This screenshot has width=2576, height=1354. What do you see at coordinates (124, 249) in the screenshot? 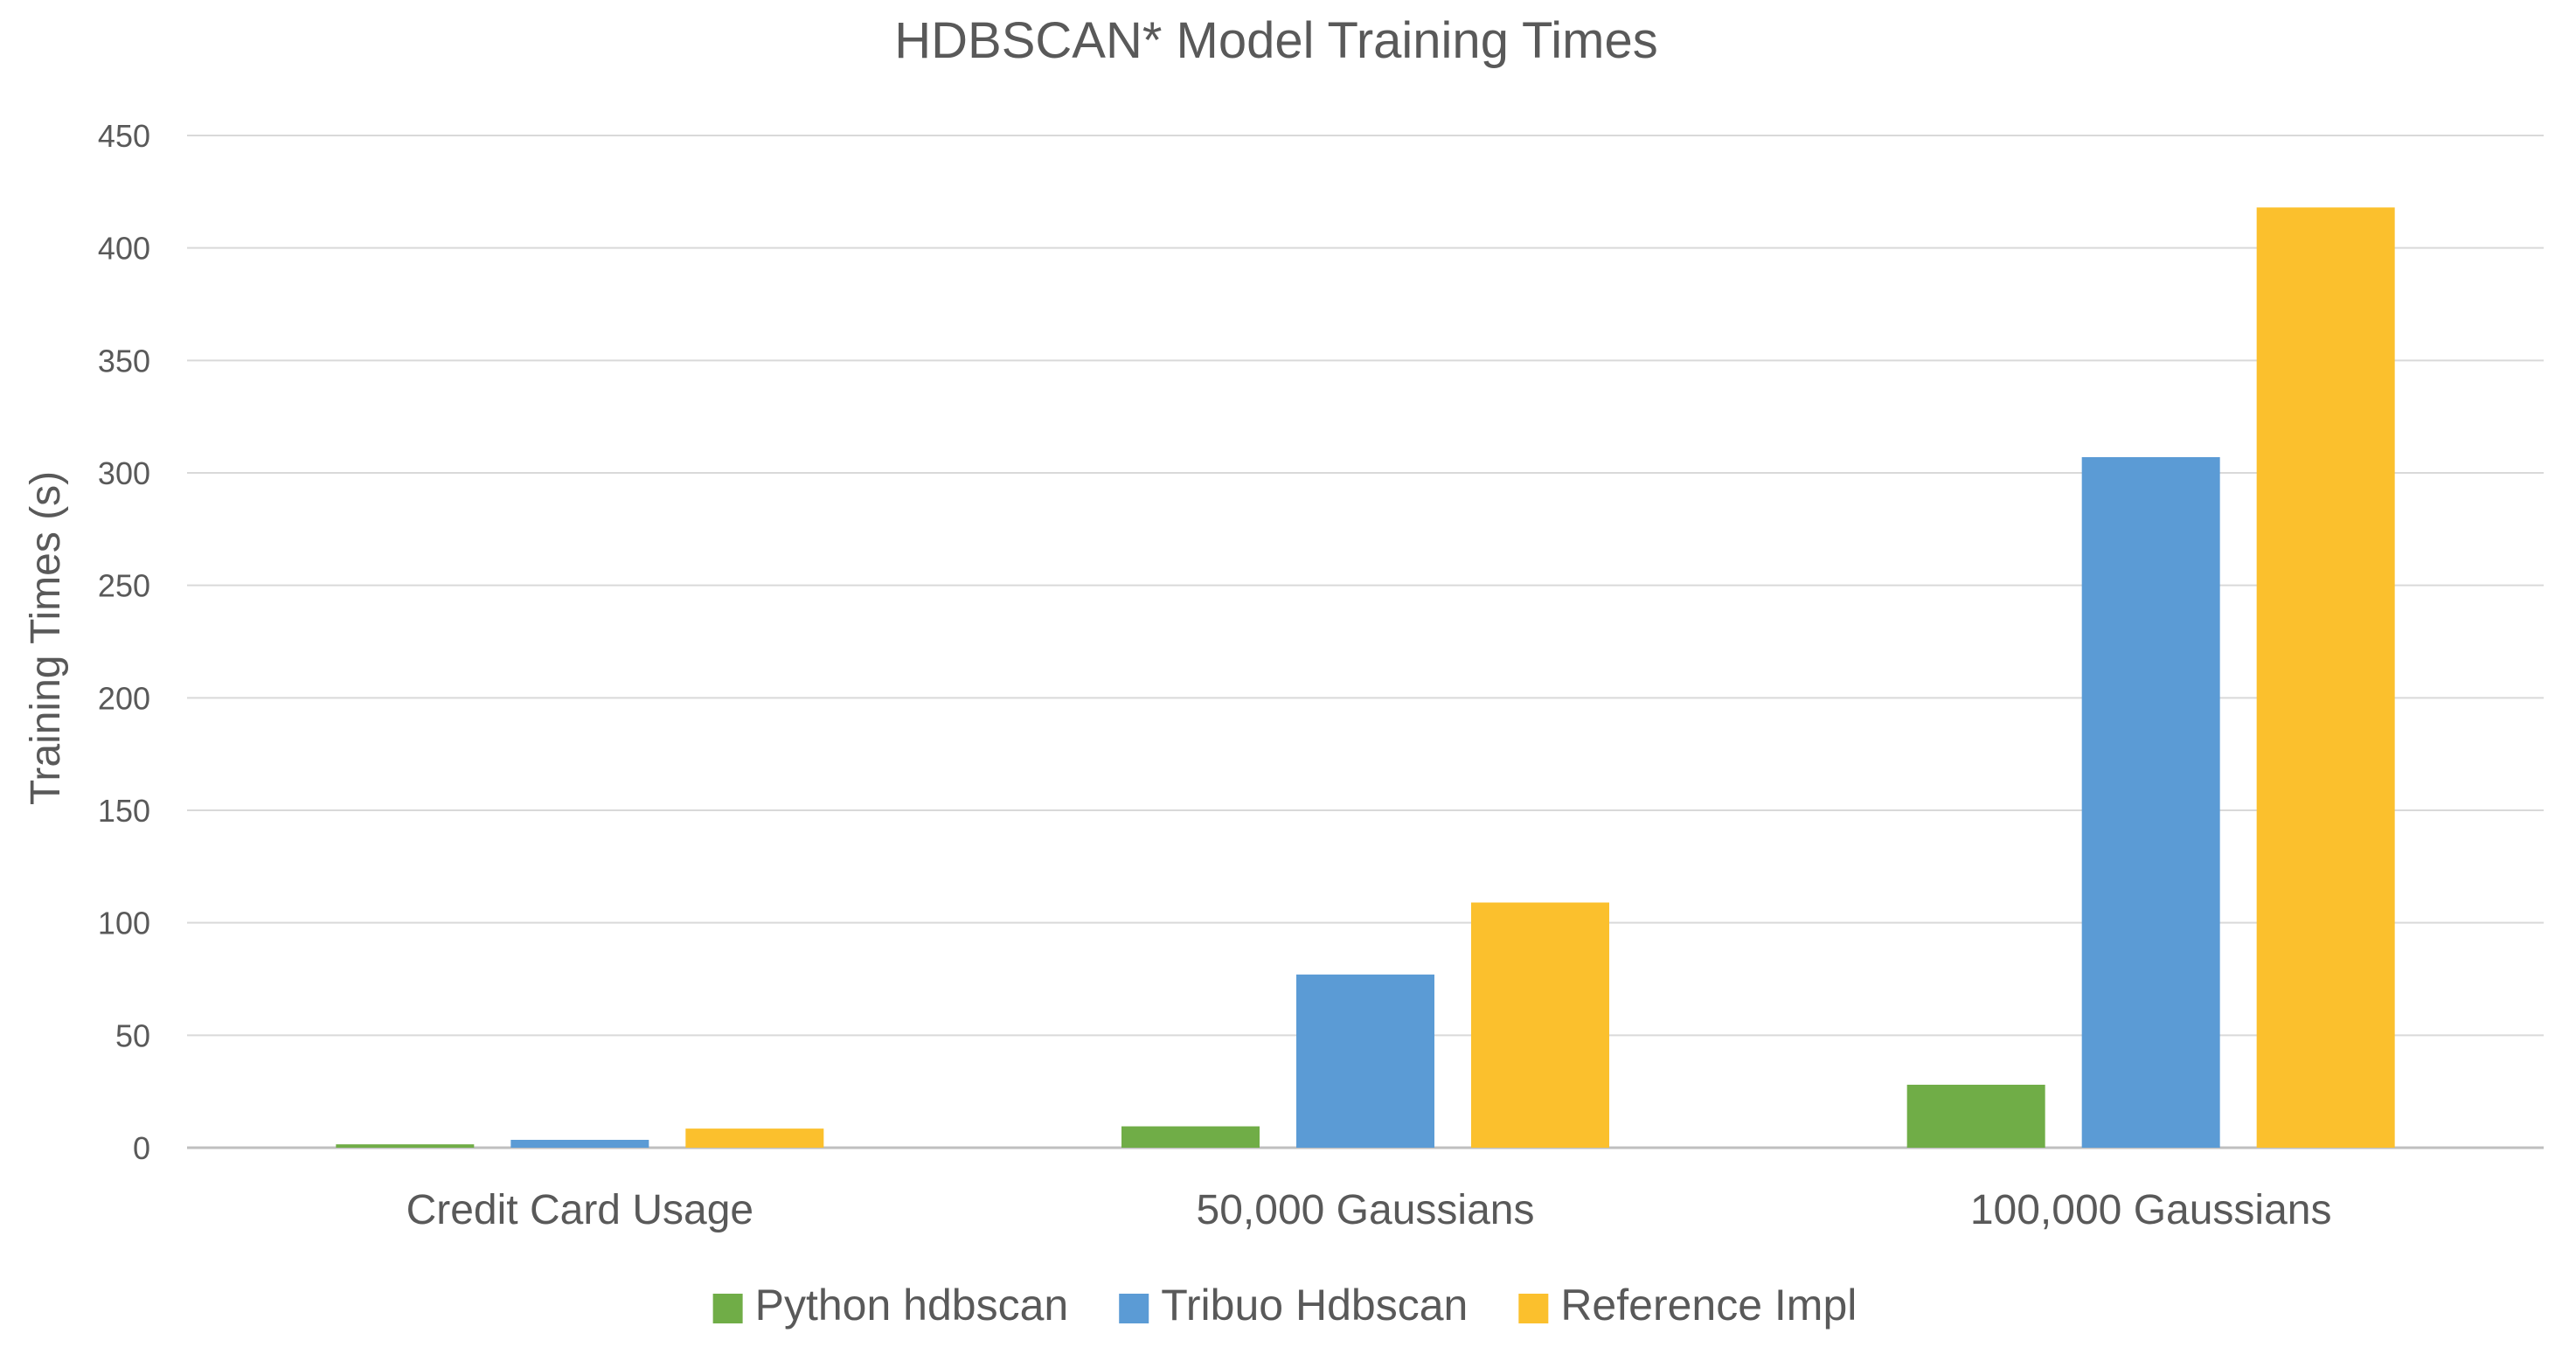
I see `y-tick-label: 400` at bounding box center [124, 249].